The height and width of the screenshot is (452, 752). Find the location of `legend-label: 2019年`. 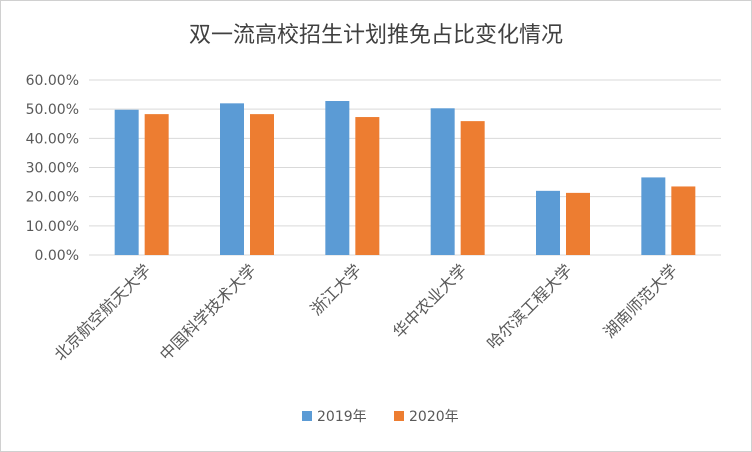

legend-label: 2019年 is located at coordinates (342, 417).